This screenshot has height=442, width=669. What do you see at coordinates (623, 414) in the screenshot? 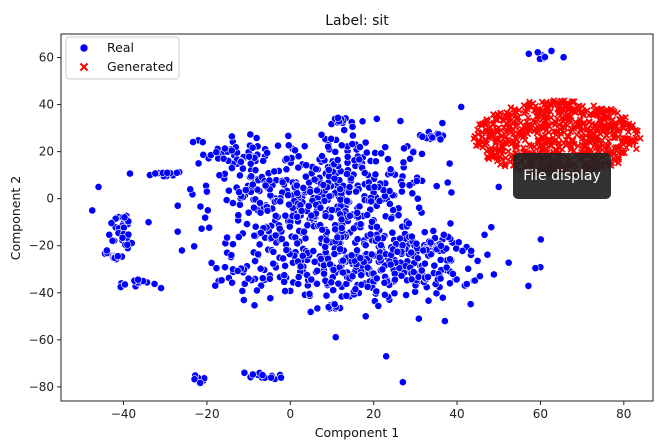
I see `x-tick-label: 80` at bounding box center [623, 414].